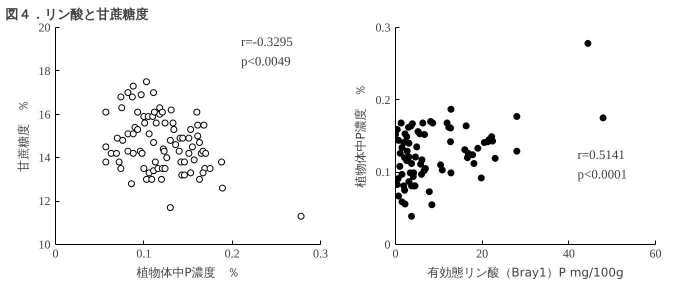  What do you see at coordinates (77, 14) in the screenshot?
I see `chart-title: 図４．リン酸と甘蔗糖度` at bounding box center [77, 14].